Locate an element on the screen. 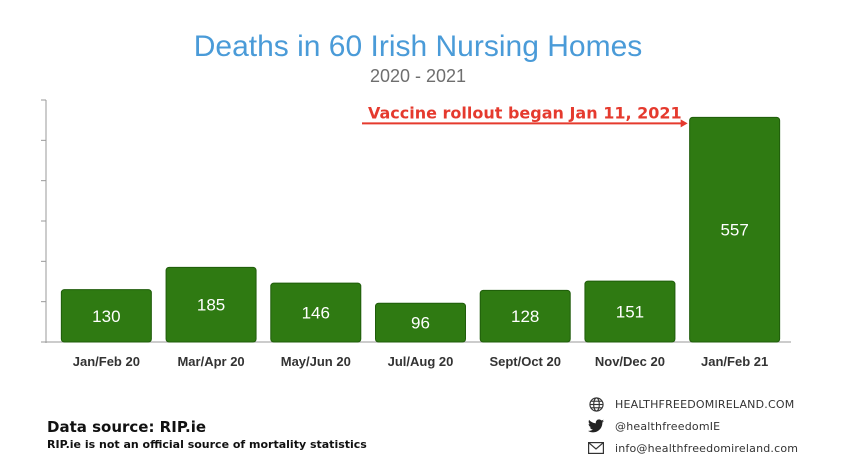  contact-twitter: @healthfreedomIE is located at coordinates (693, 426).